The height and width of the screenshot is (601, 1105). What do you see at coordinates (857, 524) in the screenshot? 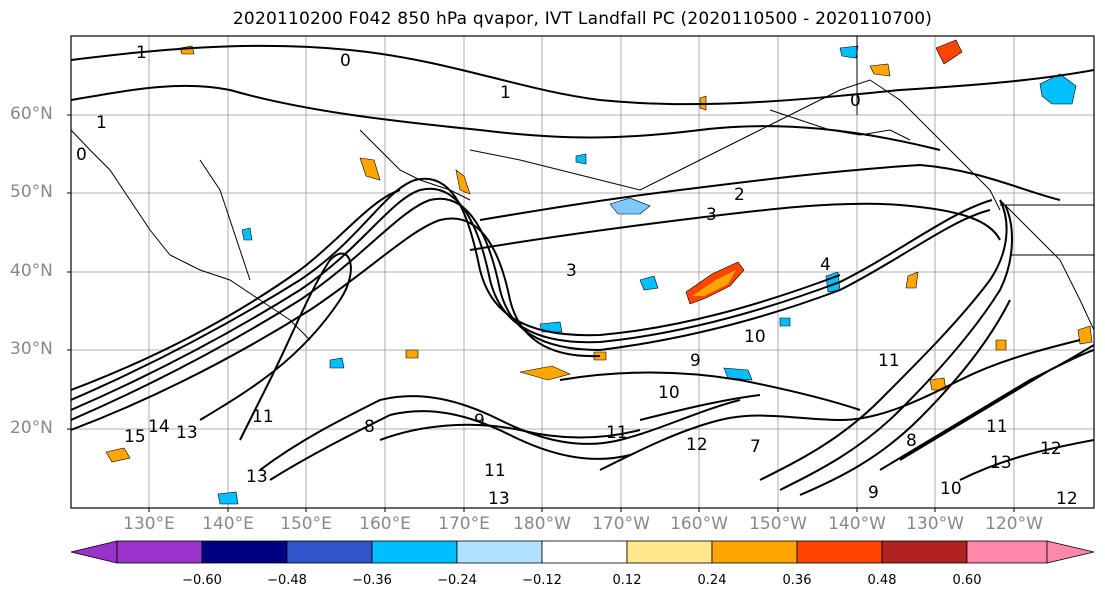
I see `lon-label: 140°W` at bounding box center [857, 524].